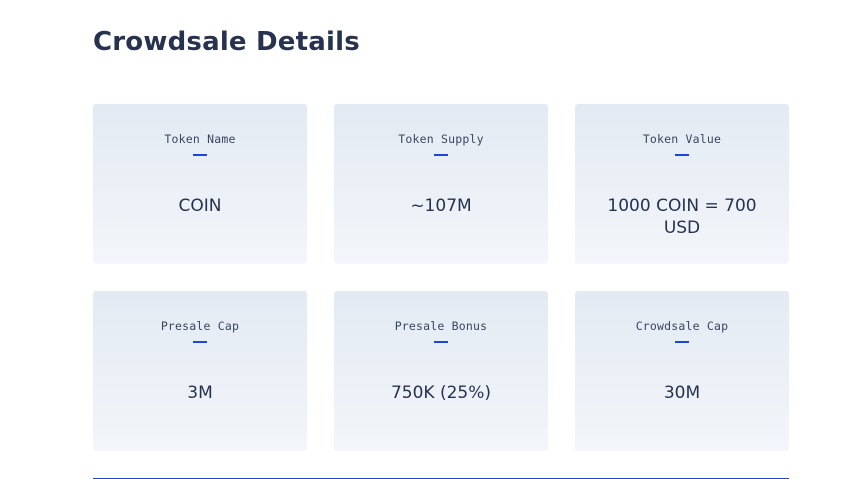  I want to click on detail-card-presale-bonus: Presale Bonus 750K (25%), so click(441, 371).